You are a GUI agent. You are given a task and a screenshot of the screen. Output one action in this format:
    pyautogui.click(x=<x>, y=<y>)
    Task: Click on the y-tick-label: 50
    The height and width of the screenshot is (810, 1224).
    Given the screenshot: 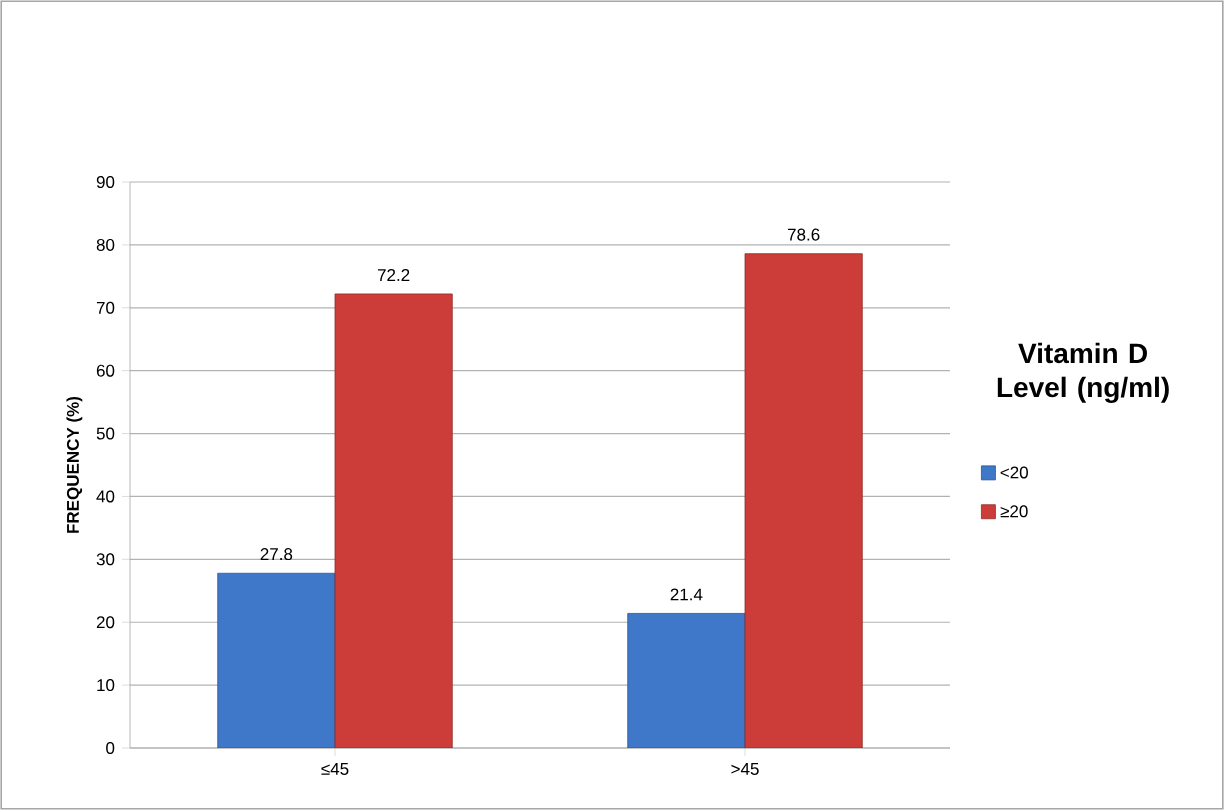 What is the action you would take?
    pyautogui.click(x=105, y=433)
    